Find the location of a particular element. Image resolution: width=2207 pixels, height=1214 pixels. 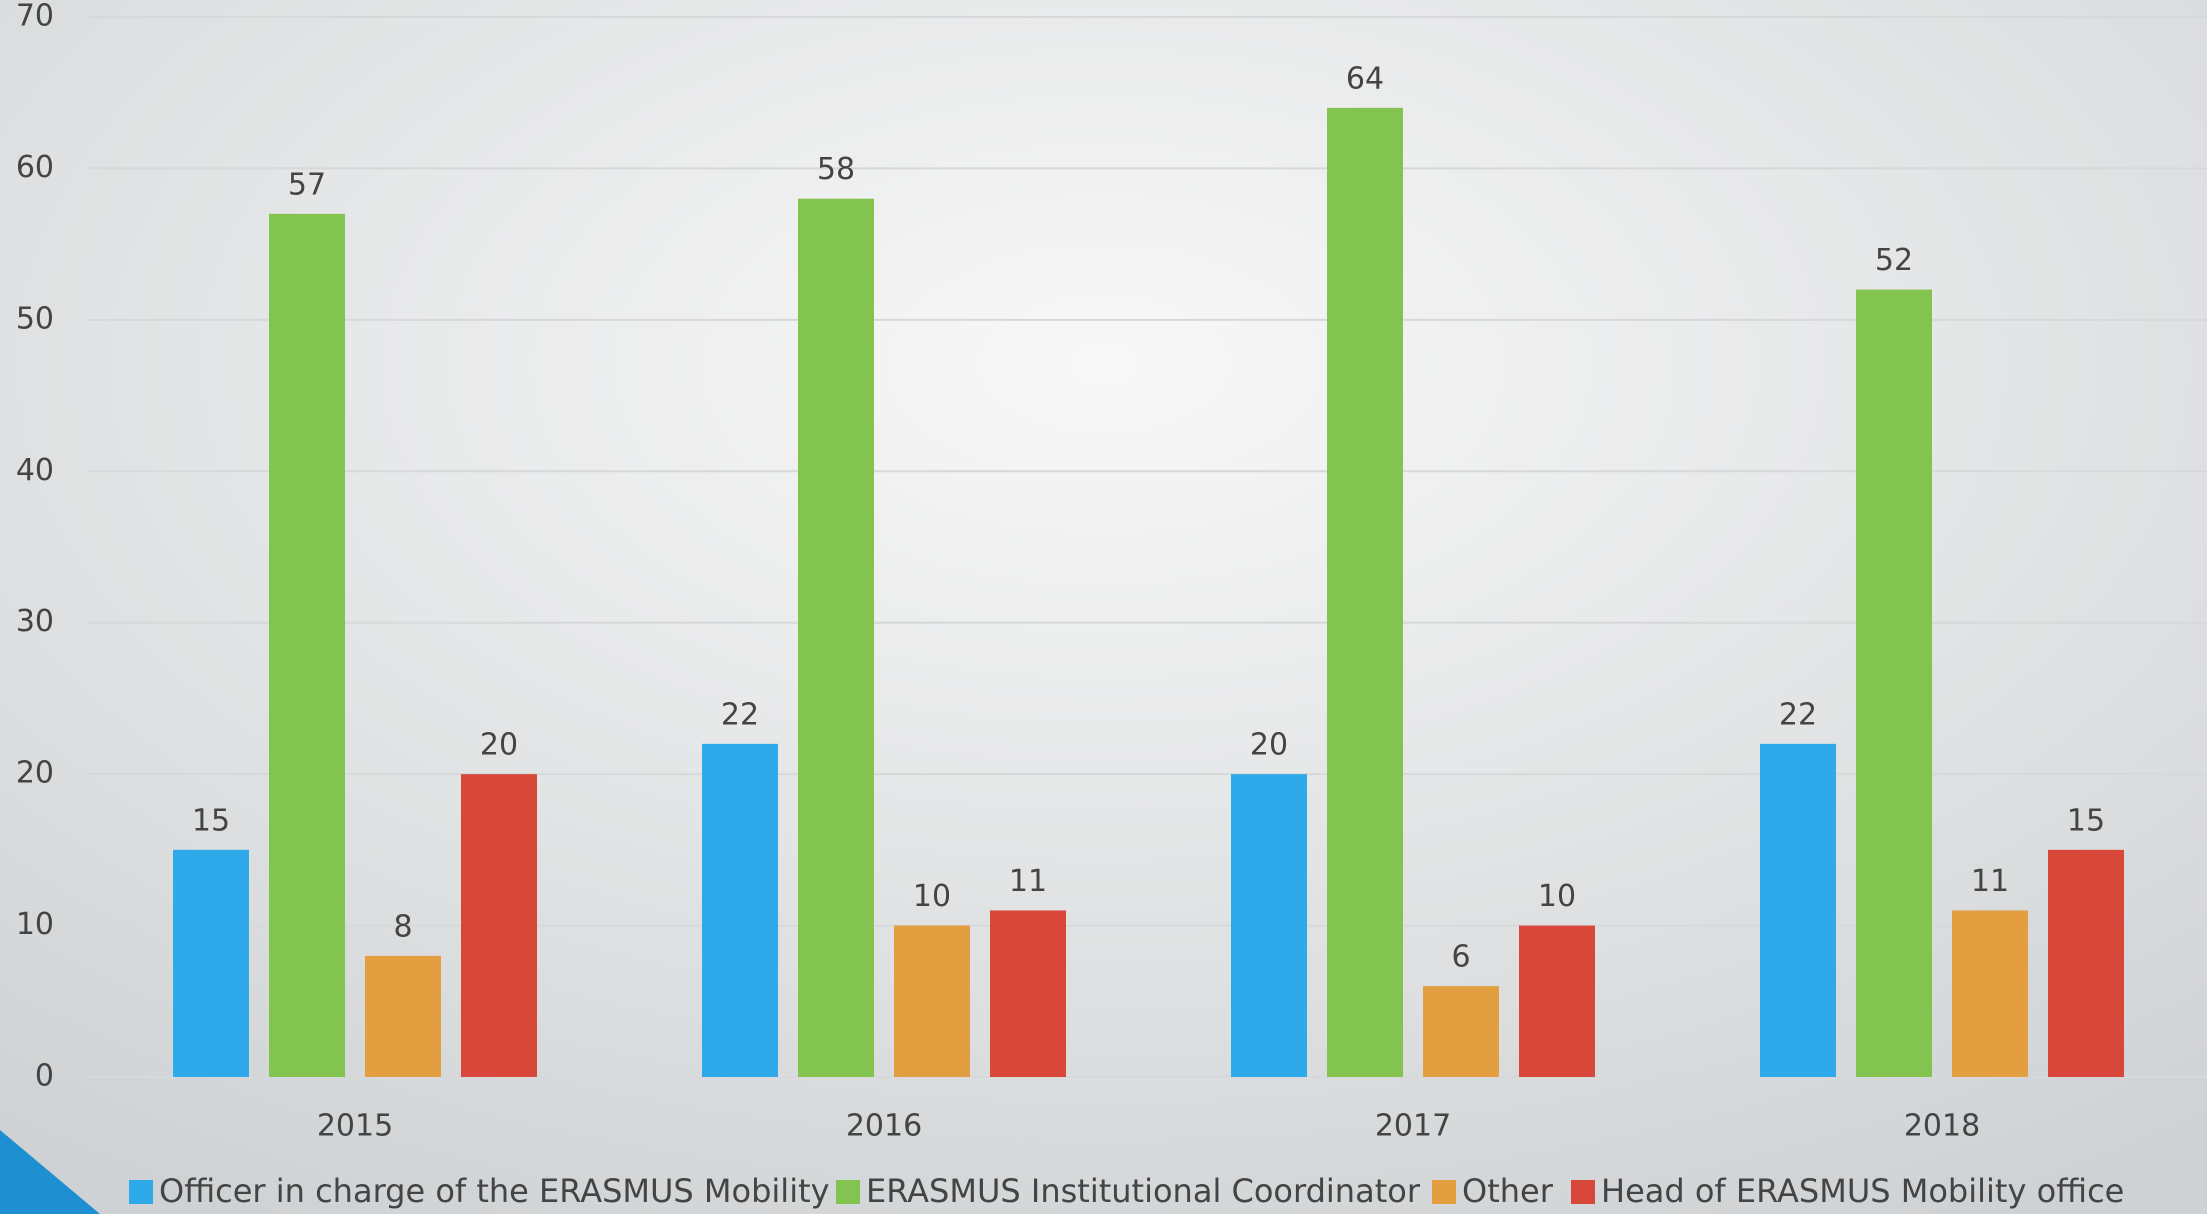

y-tick-label: 40 is located at coordinates (35, 470).